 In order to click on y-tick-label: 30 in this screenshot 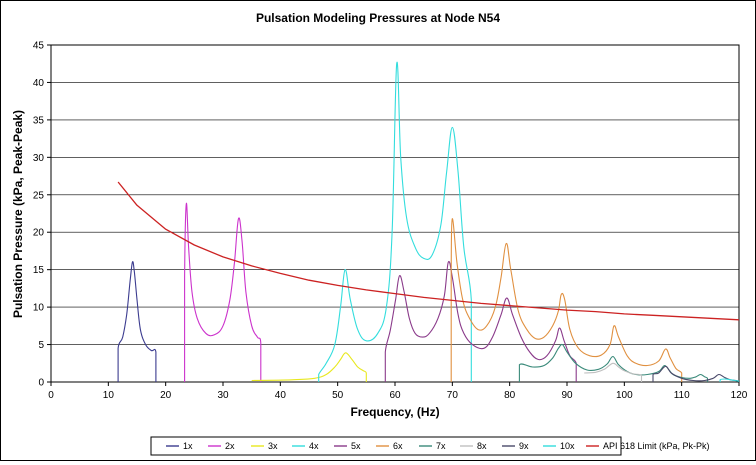, I will do `click(39, 158)`.